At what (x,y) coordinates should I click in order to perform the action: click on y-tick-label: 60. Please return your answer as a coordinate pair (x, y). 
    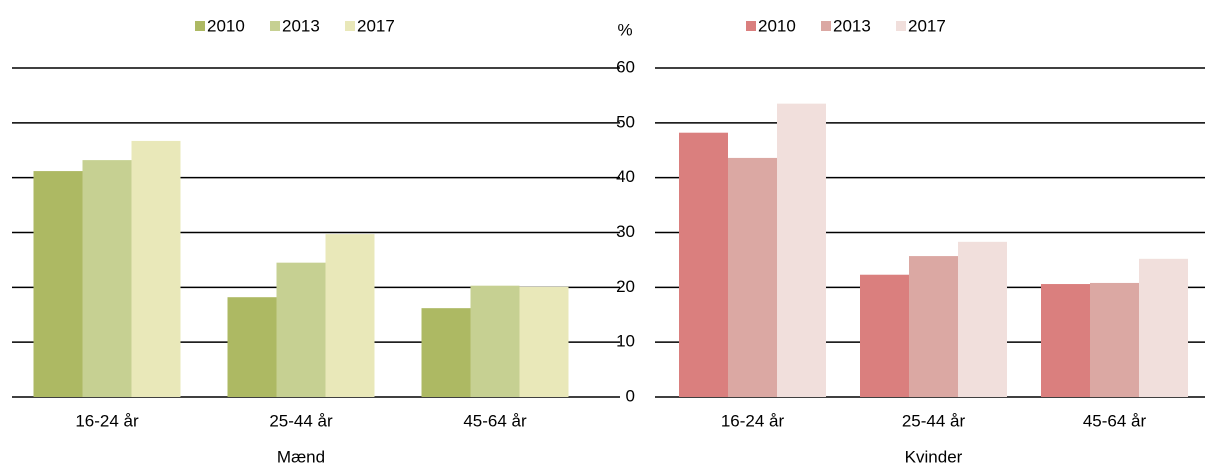
    Looking at the image, I should click on (625, 66).